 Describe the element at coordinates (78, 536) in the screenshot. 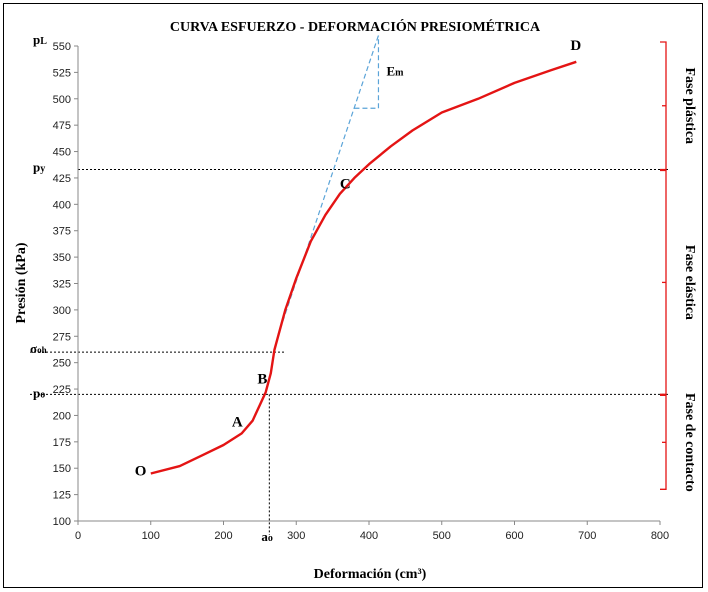

I see `x-tick-label: 0` at that location.